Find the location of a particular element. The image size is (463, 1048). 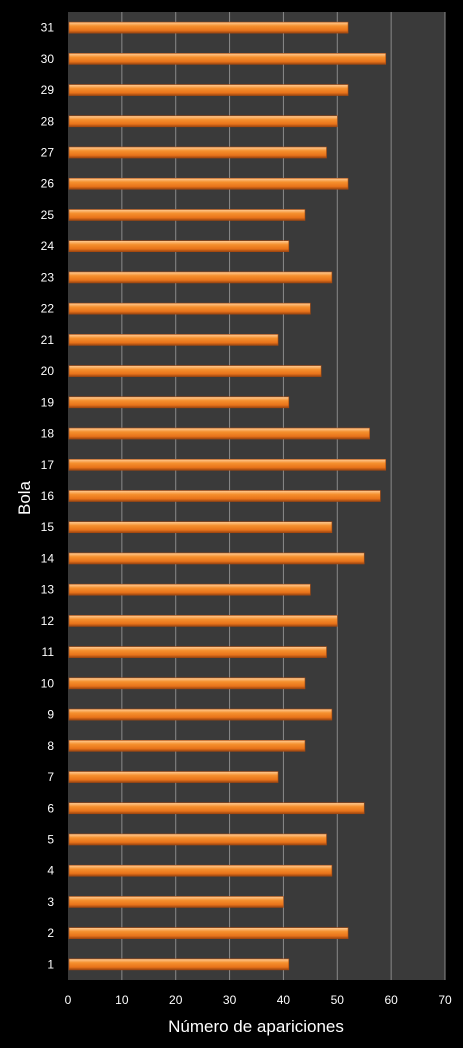

y-tick-label: 10 is located at coordinates (48, 683).